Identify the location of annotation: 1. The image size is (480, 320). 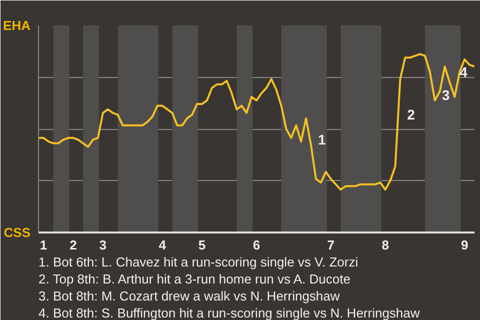
(322, 140).